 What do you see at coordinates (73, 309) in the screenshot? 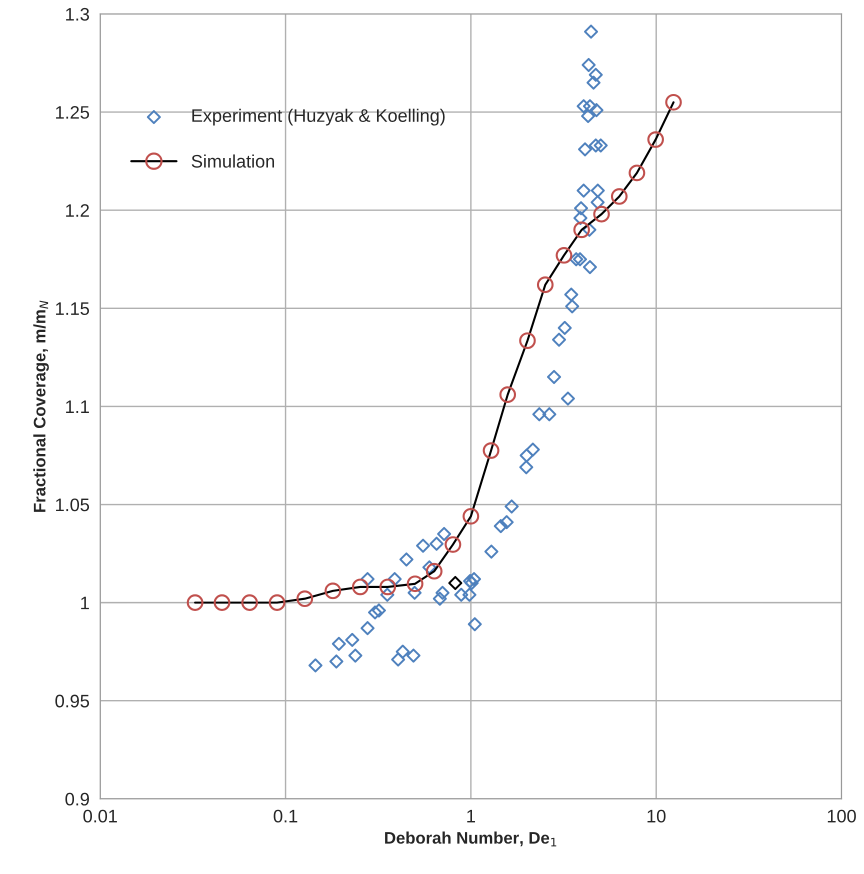
I see `y-tick-label: 1.15` at bounding box center [73, 309].